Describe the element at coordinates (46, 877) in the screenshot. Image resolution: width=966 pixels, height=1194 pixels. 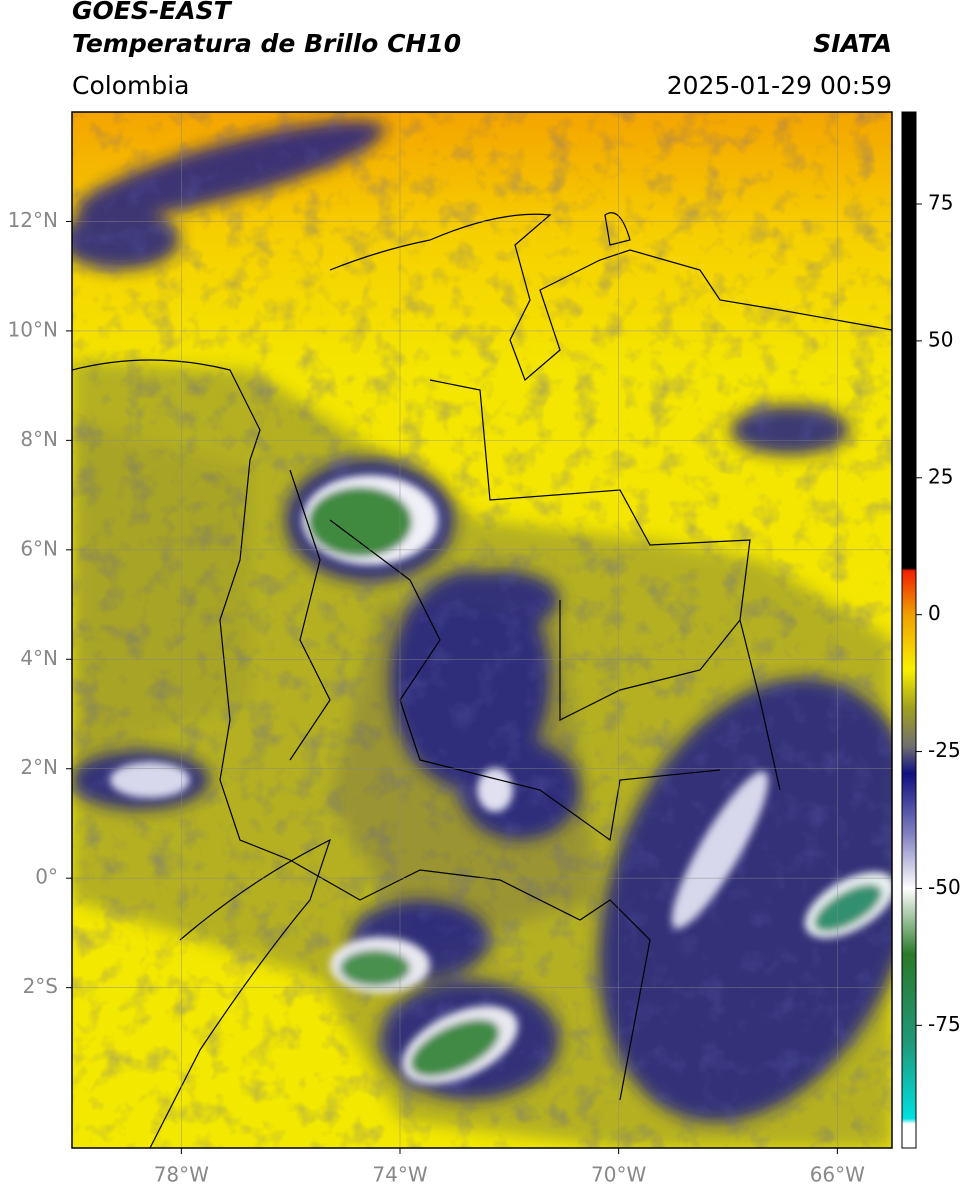
I see `lat-tick-label: 0°` at that location.